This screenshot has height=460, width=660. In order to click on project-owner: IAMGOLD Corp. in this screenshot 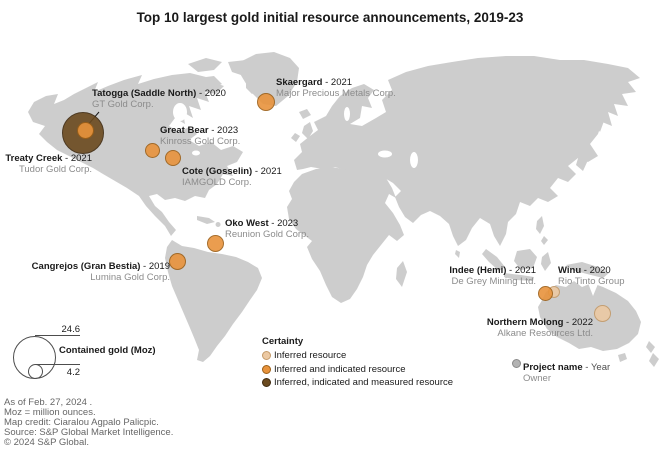, I will do `click(217, 182)`.